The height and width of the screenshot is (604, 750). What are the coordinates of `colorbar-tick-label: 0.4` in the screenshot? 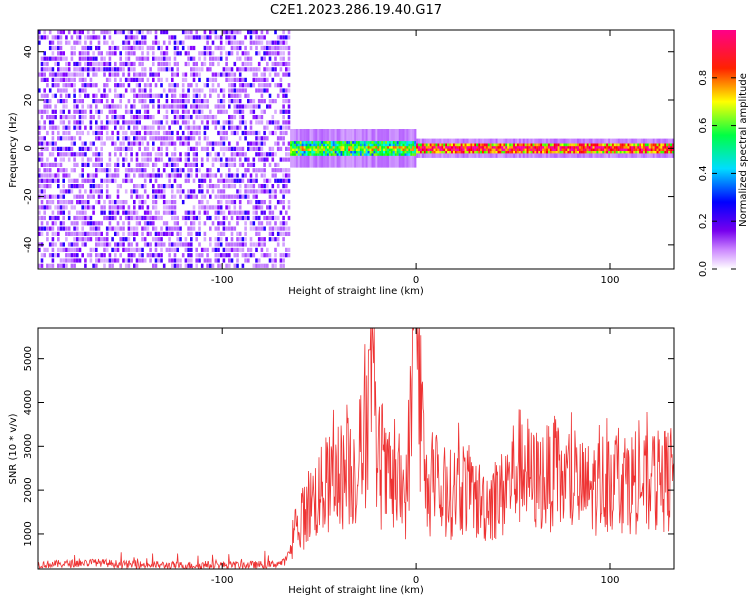 It's located at (703, 173).